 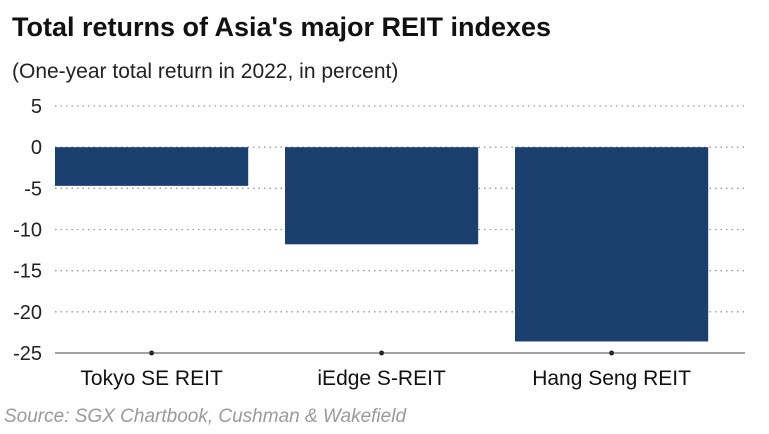 I want to click on category-label: iEdge S-REIT, so click(x=381, y=378).